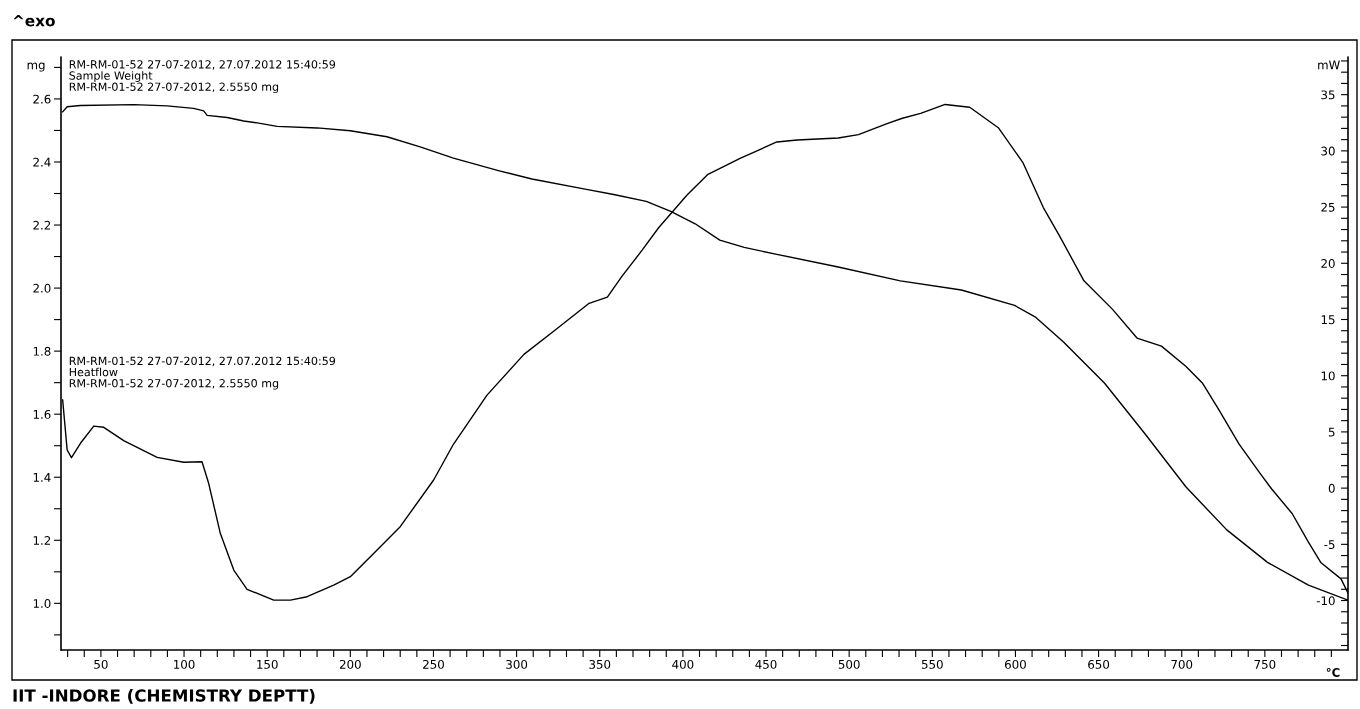 Image resolution: width=1360 pixels, height=709 pixels. I want to click on y-tick-label: 2.2, so click(42, 225).